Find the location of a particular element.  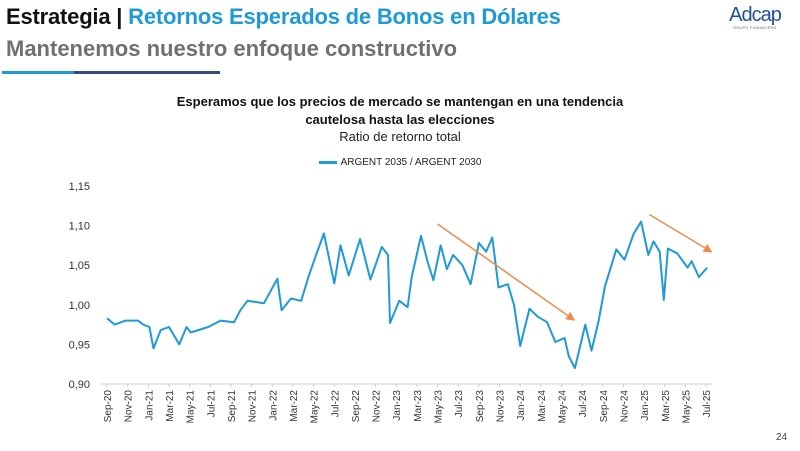

chart-title-line2: cautelosa hasta las elecciones is located at coordinates (400, 119).